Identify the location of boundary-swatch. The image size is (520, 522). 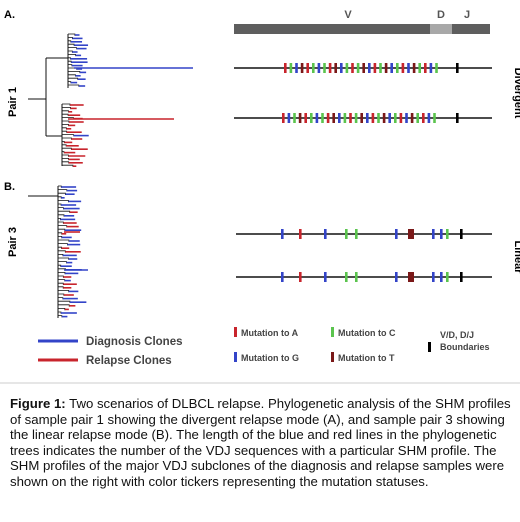
(429, 347).